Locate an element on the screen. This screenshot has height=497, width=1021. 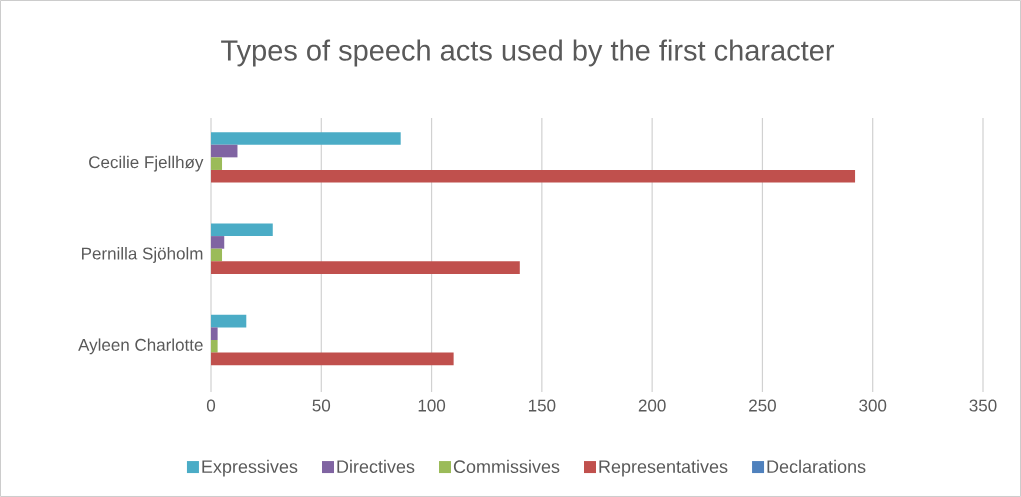
x-tick-label: 0 is located at coordinates (211, 405).